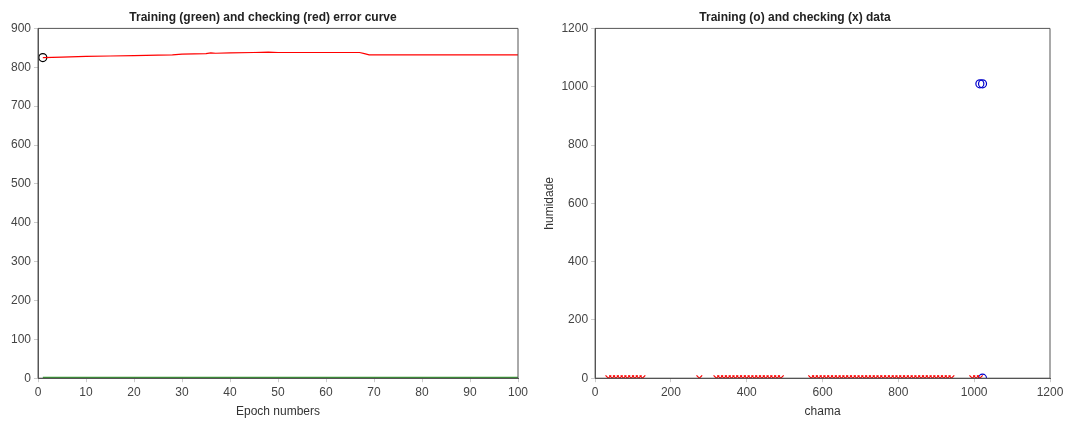  I want to click on x-tick-label: 600, so click(822, 391).